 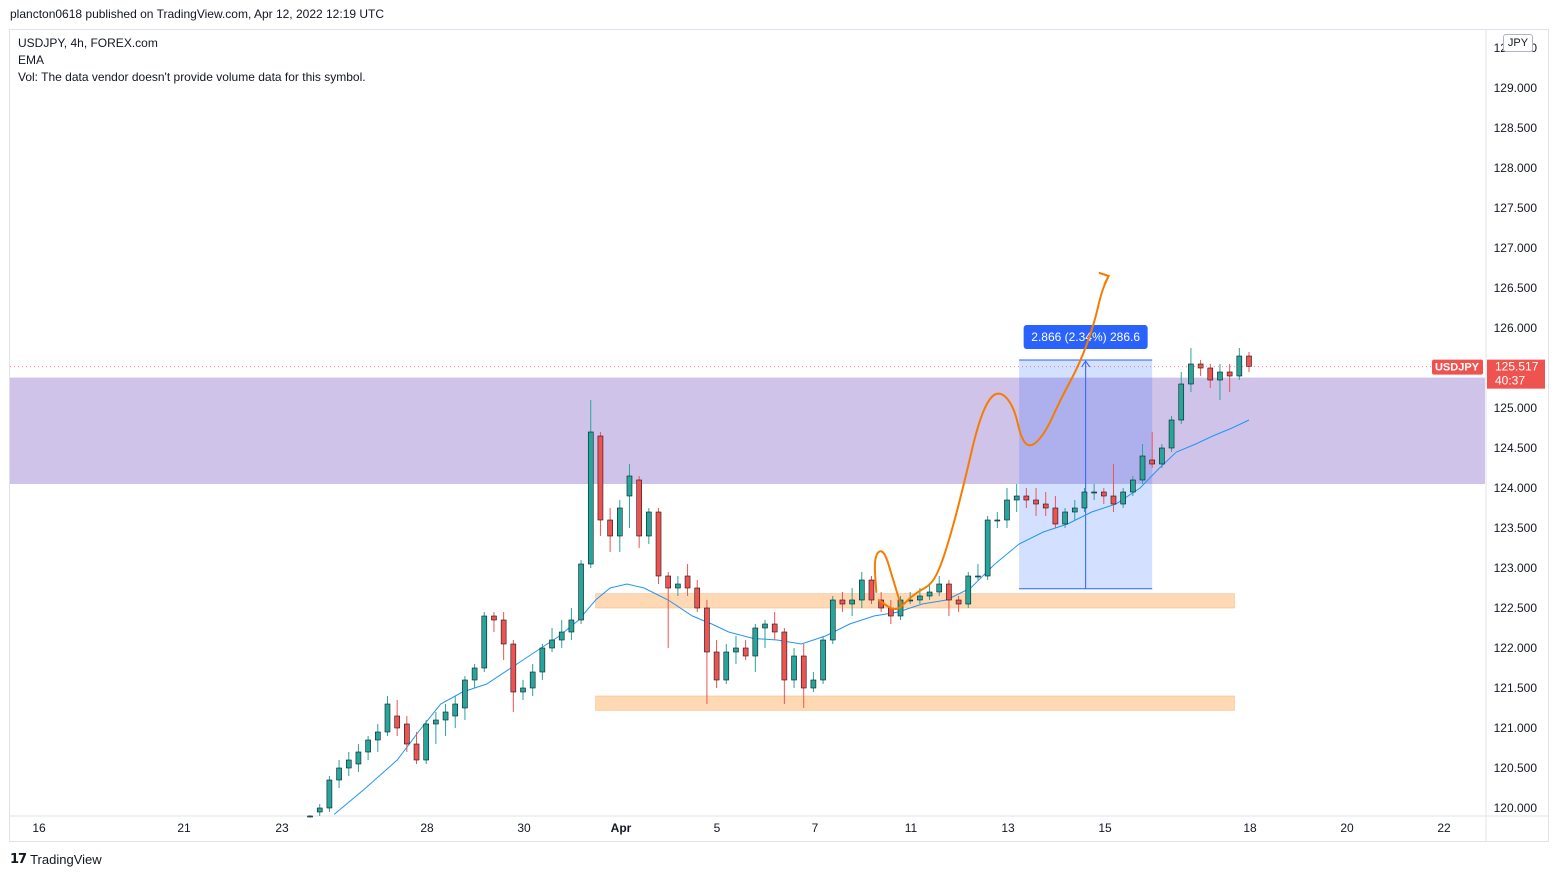 I want to click on currency-button: JPY, so click(x=1518, y=43).